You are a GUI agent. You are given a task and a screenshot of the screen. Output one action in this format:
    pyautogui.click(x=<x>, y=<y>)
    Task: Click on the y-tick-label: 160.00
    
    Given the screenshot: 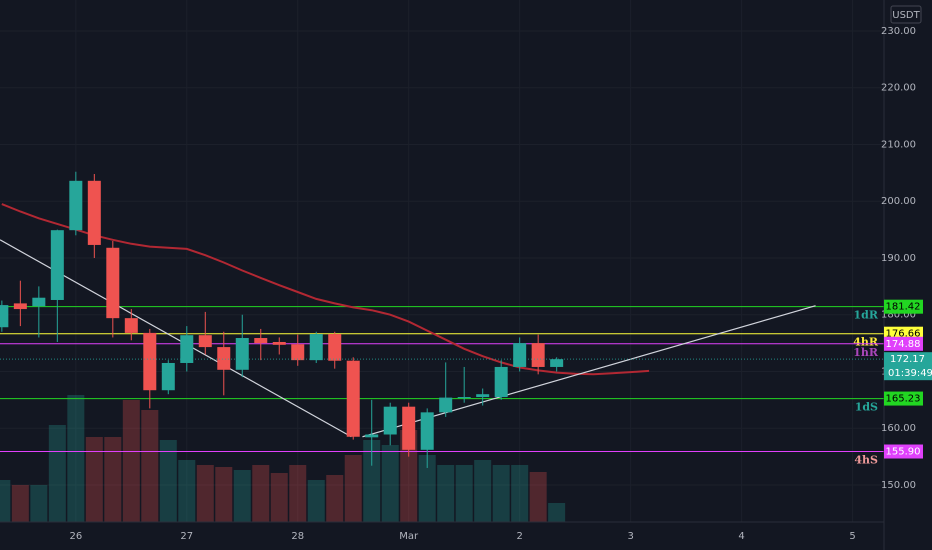 What is the action you would take?
    pyautogui.click(x=898, y=428)
    